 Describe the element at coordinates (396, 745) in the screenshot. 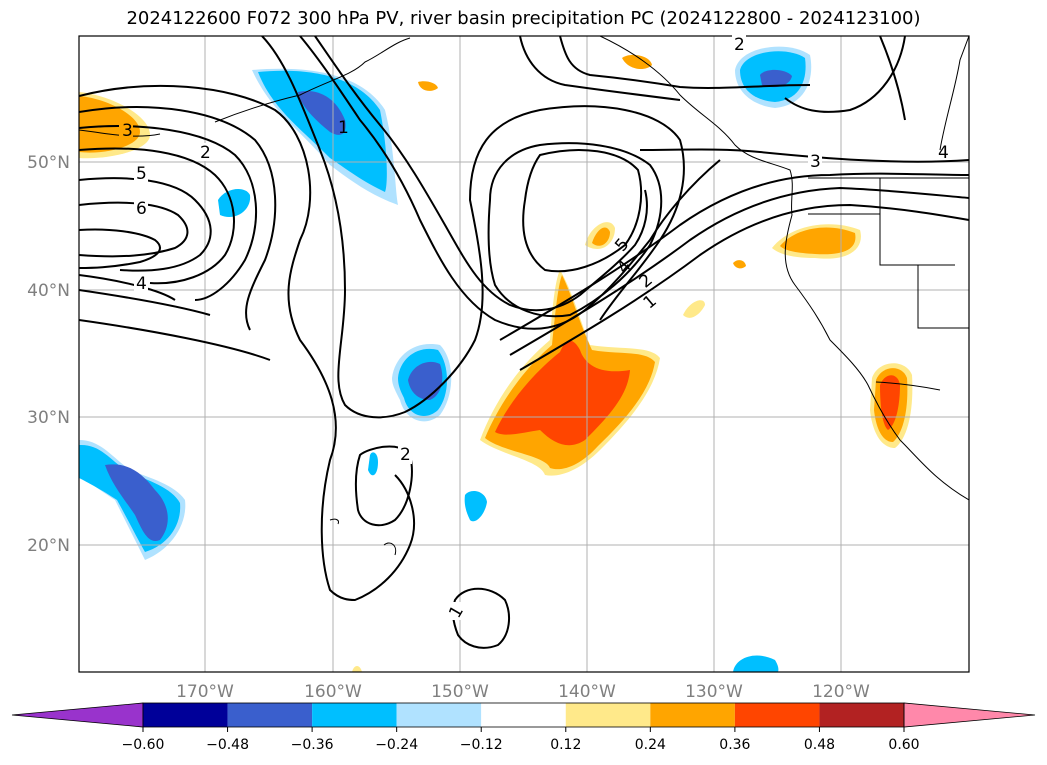

I see `colorbar-label: −0.24` at that location.